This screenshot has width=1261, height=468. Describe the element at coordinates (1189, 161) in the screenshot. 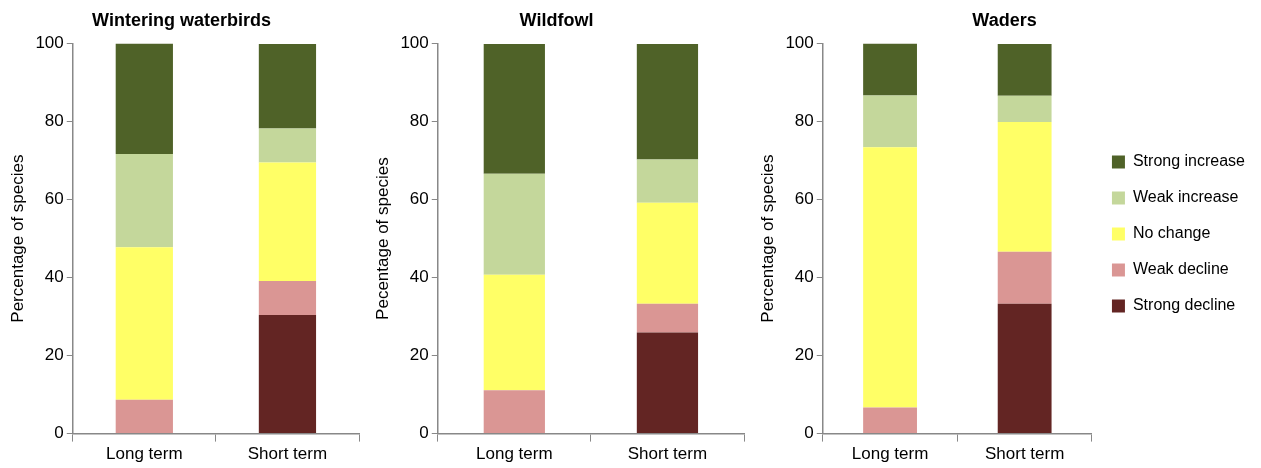

I see `legend-label: Strong increase` at that location.